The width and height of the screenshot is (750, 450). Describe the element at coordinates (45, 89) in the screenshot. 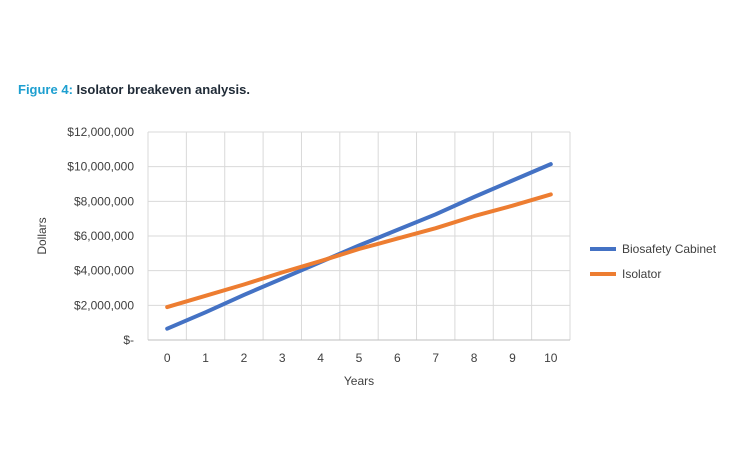

I see `figure-label: Figure 4:` at that location.